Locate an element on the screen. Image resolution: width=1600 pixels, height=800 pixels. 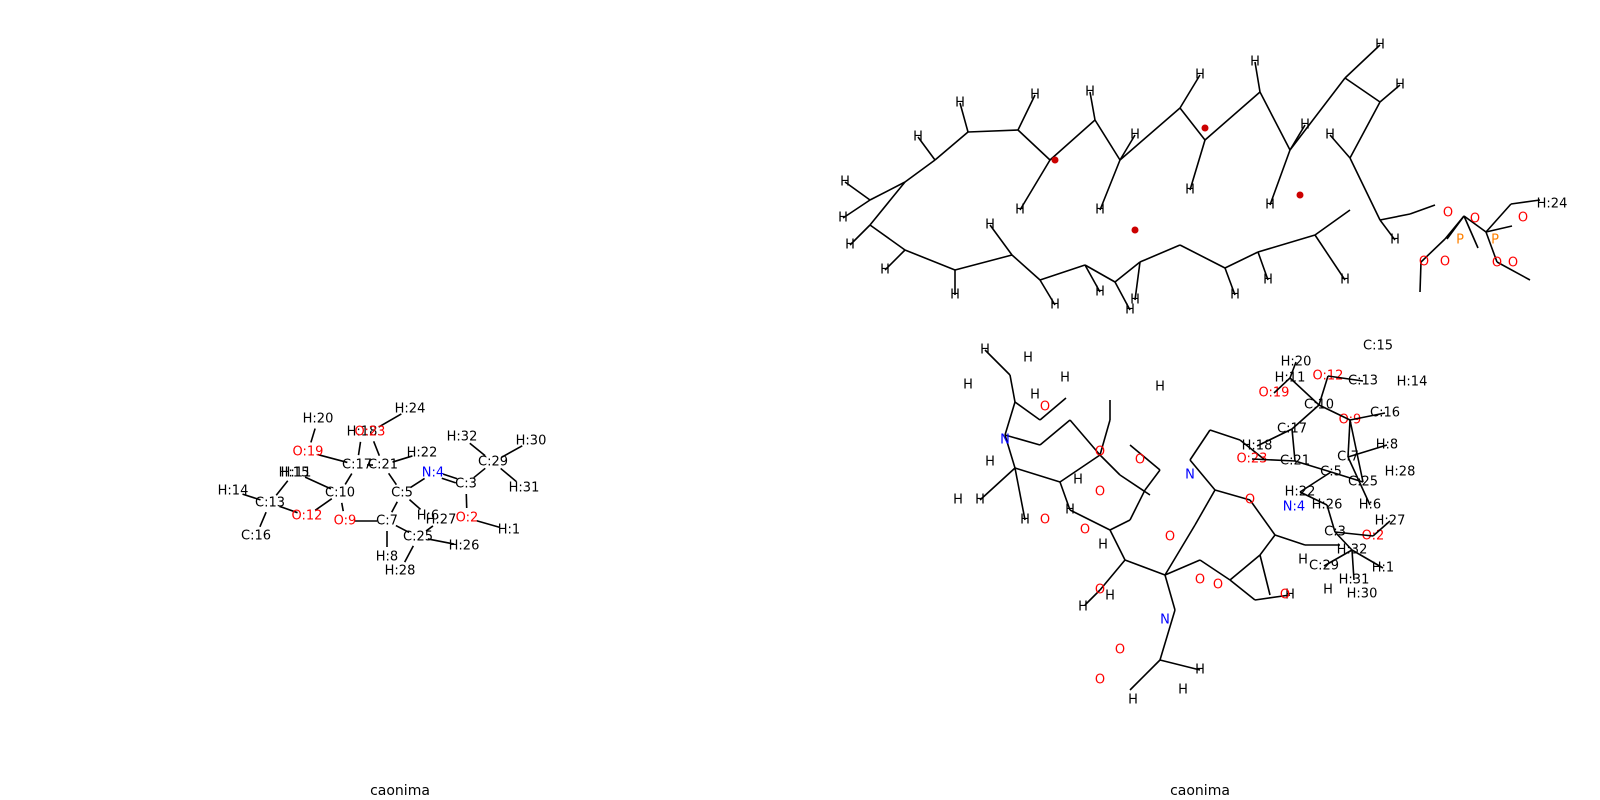
bond-c25-h26 is located at coordinates (441, 541).